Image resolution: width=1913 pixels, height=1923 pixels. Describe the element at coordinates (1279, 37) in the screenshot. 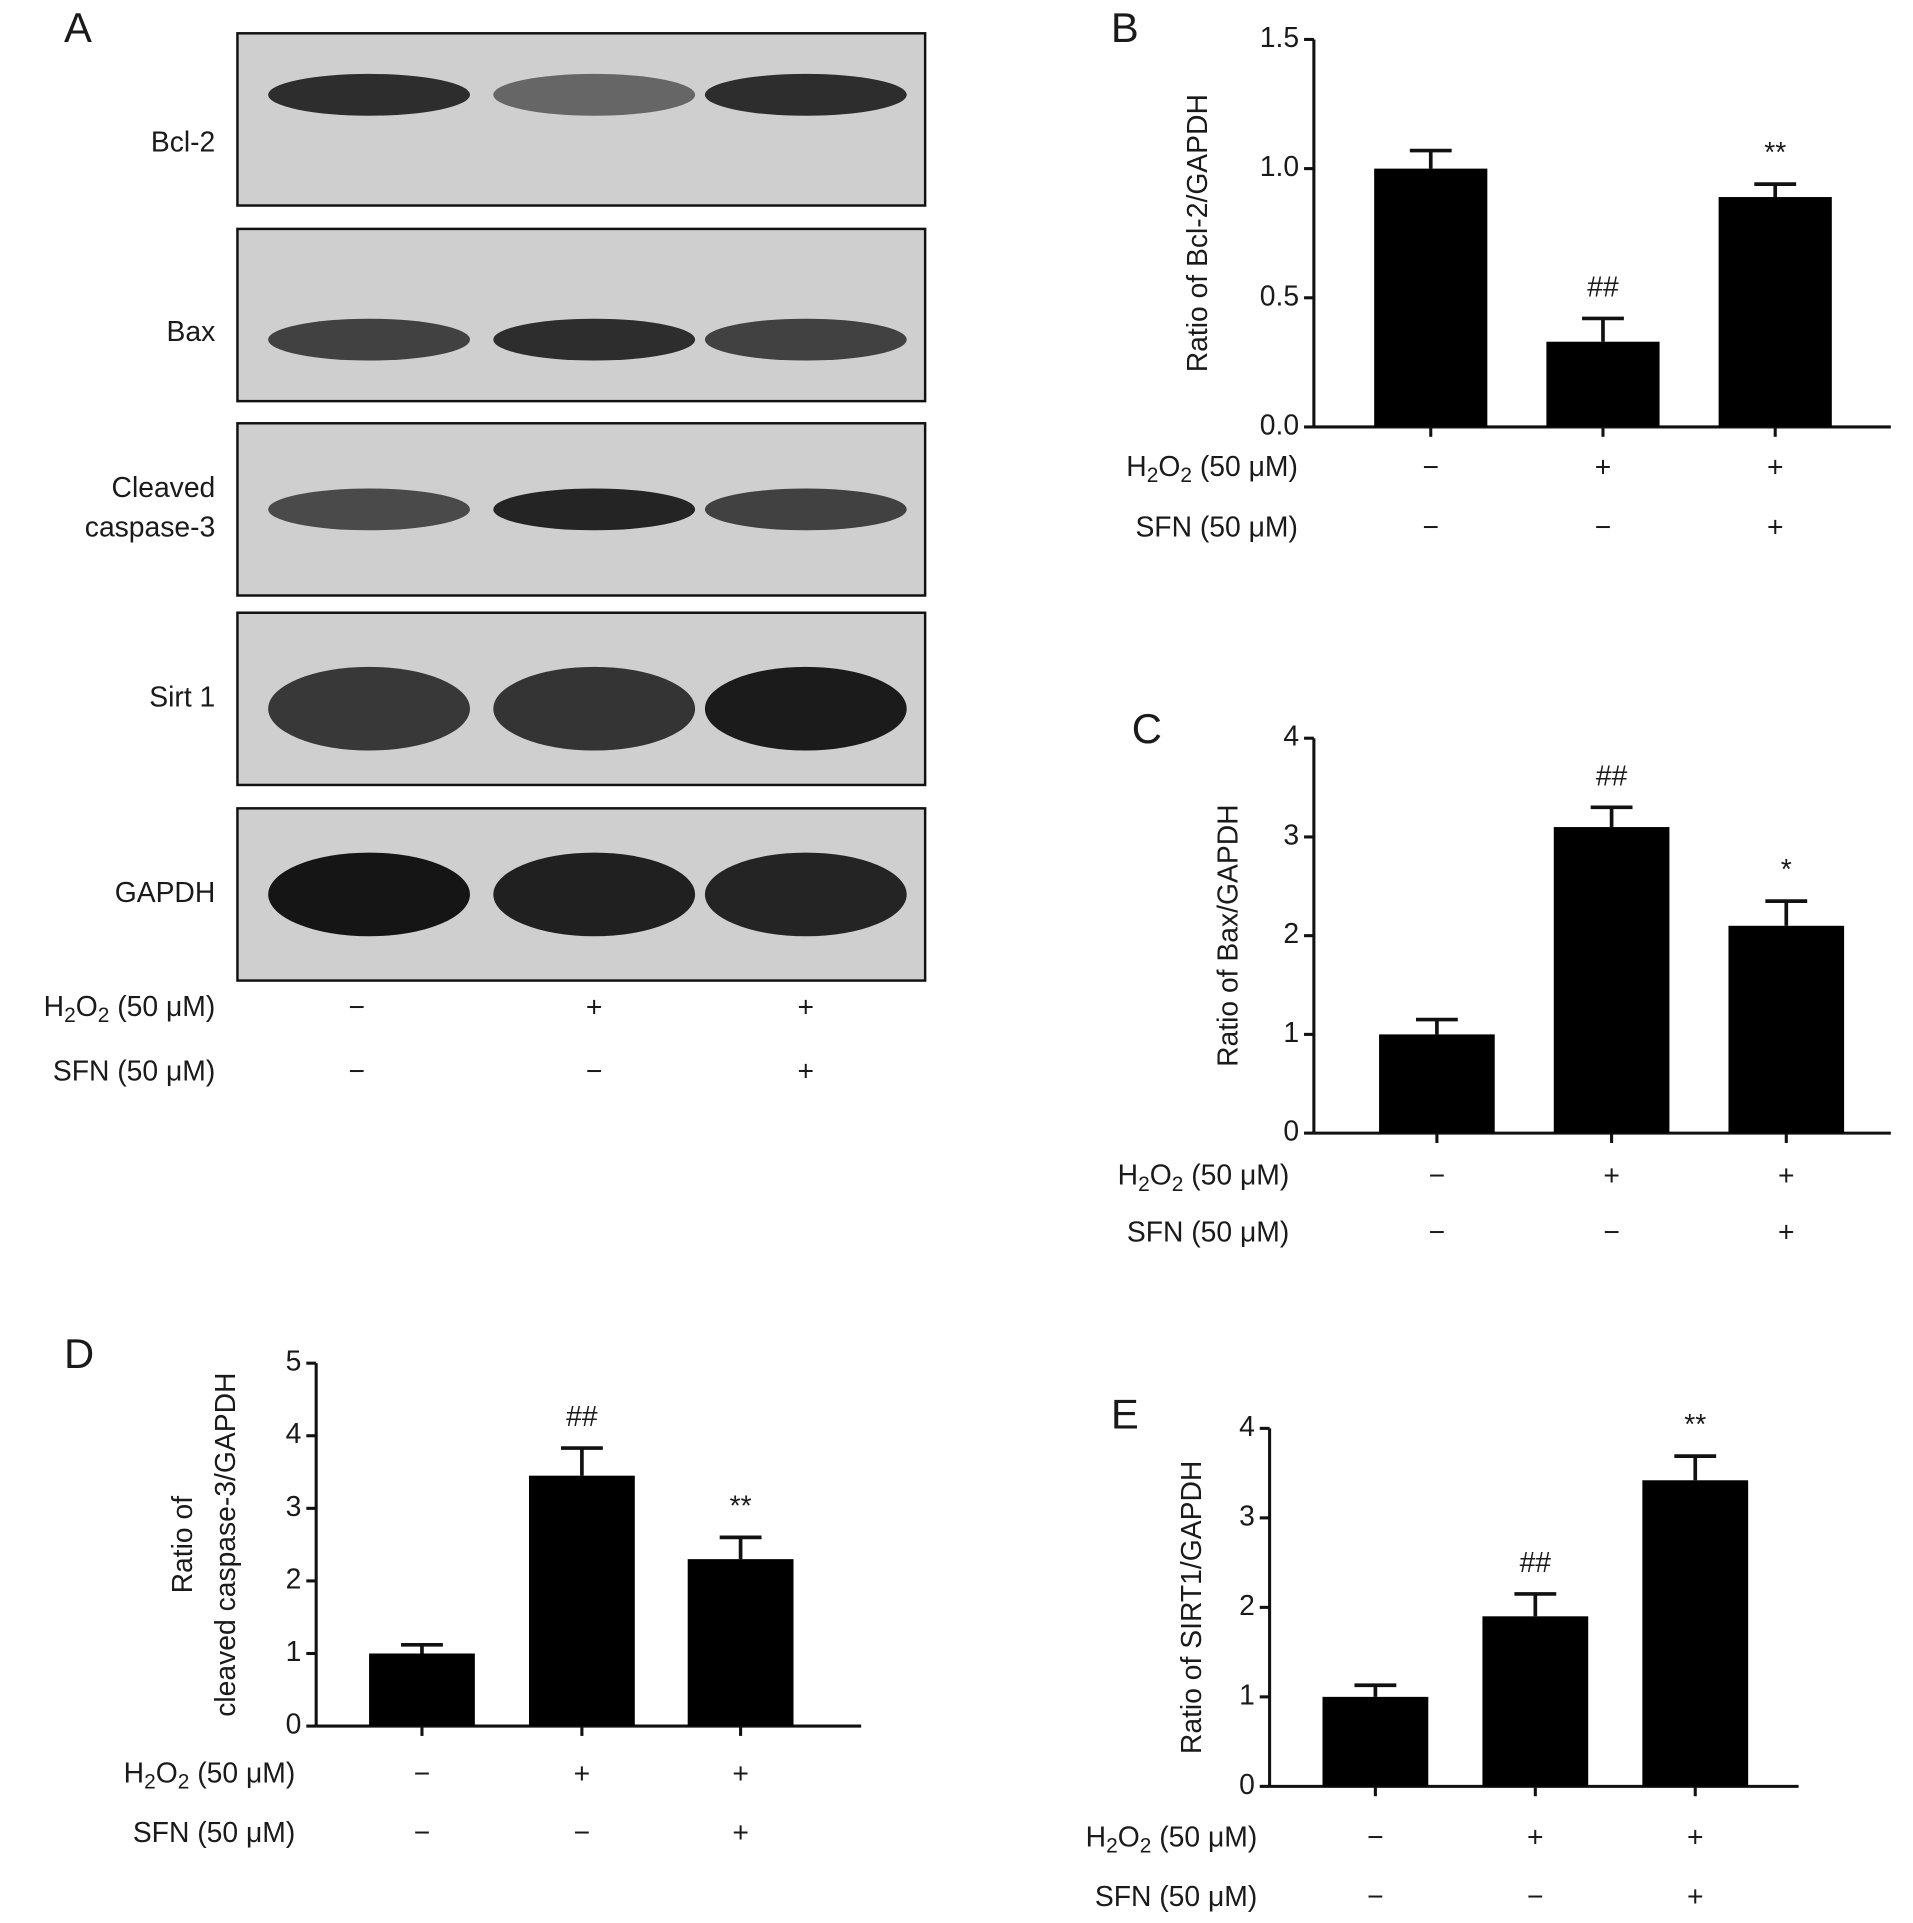

I see `y-tick-label: 1.5` at that location.